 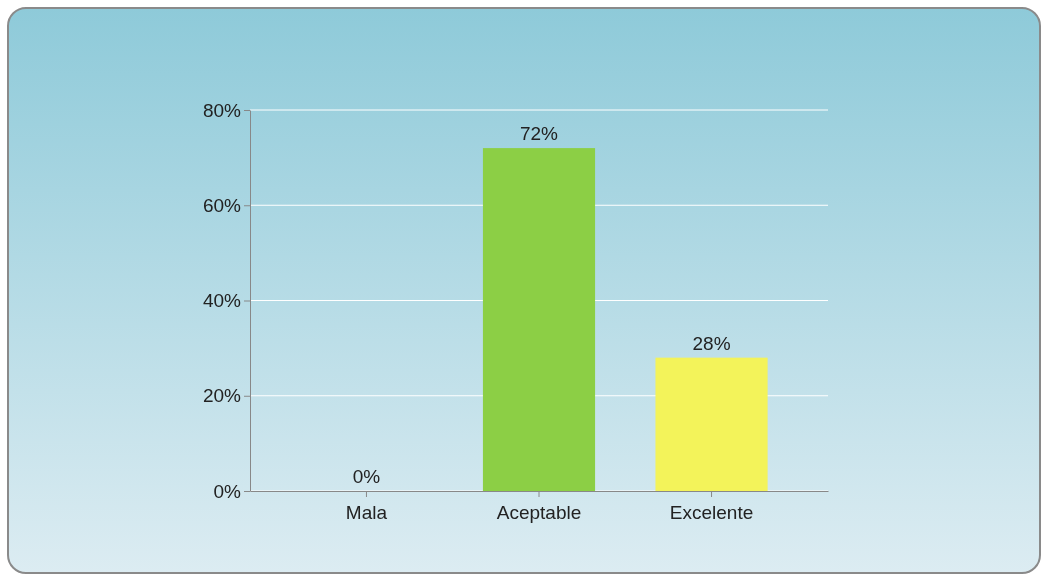 What do you see at coordinates (366, 512) in the screenshot?
I see `x-tick-label: Mala` at bounding box center [366, 512].